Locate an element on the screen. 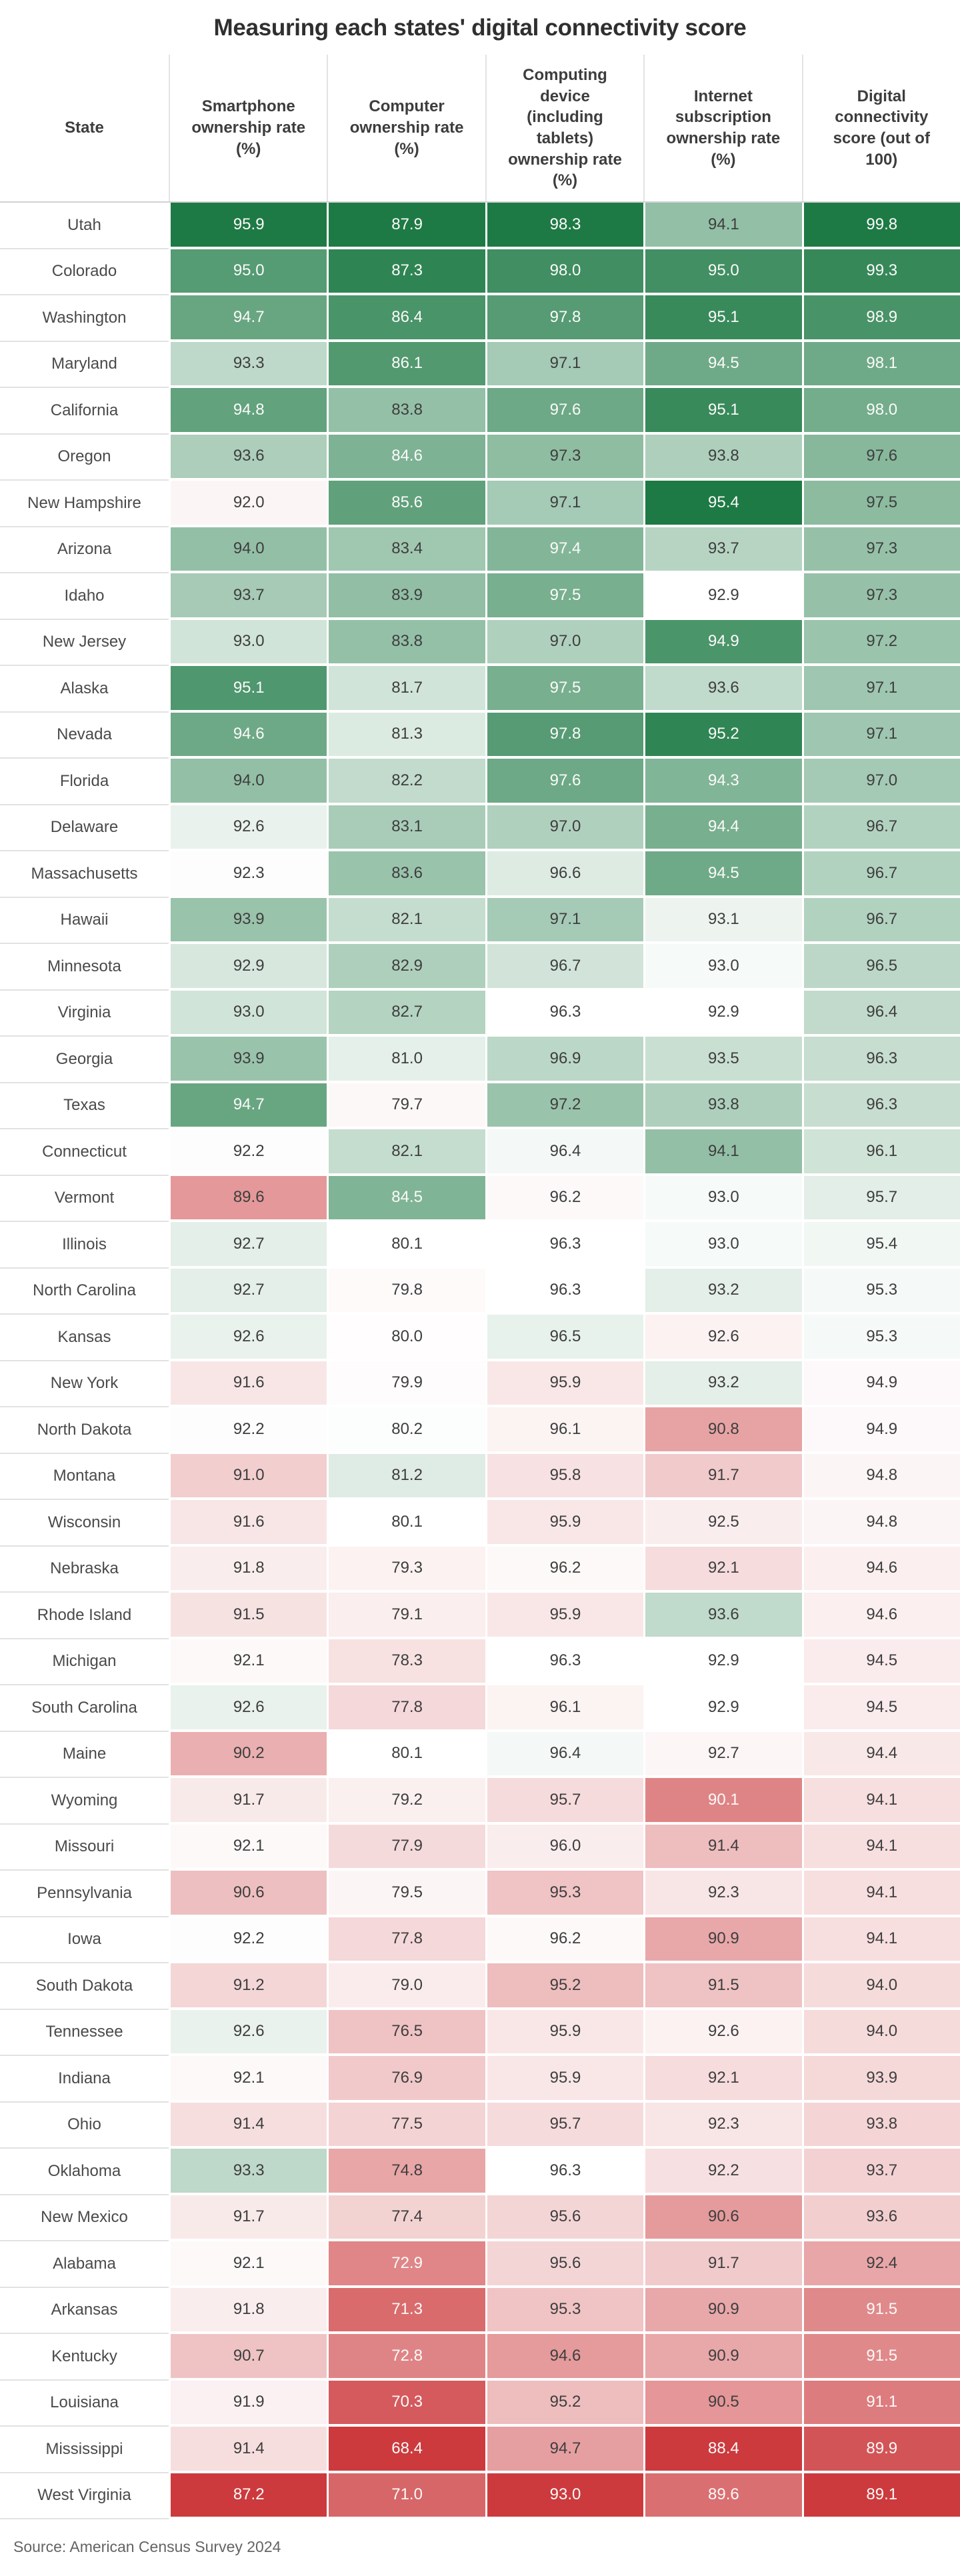 The image size is (960, 2576). value-cell: 77.5 is located at coordinates (406, 2125).